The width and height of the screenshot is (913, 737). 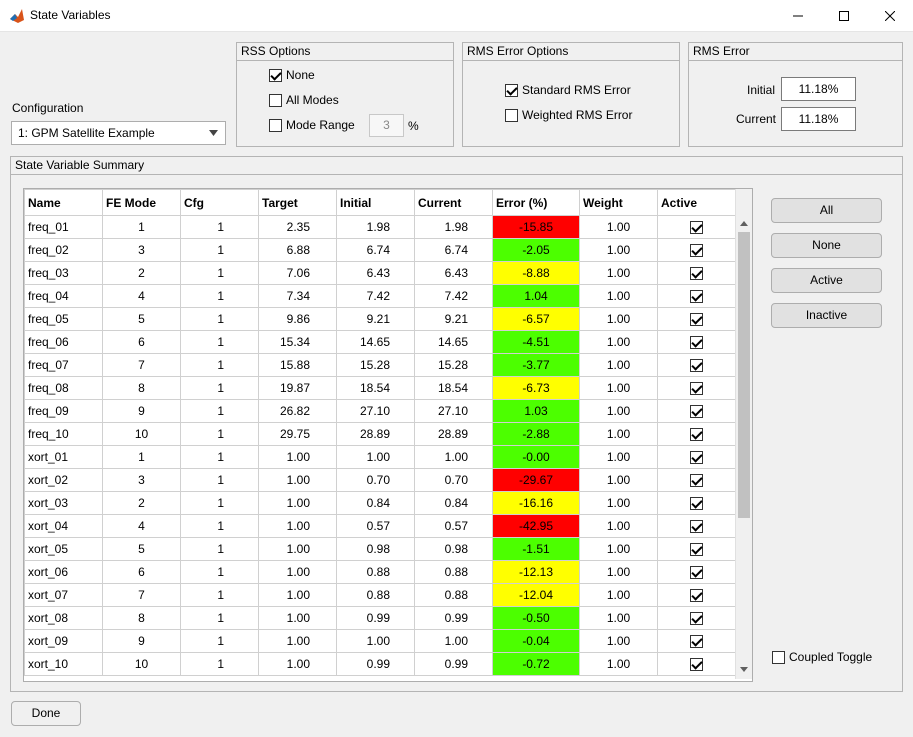 I want to click on rss-none-checkbox, so click(x=275, y=75).